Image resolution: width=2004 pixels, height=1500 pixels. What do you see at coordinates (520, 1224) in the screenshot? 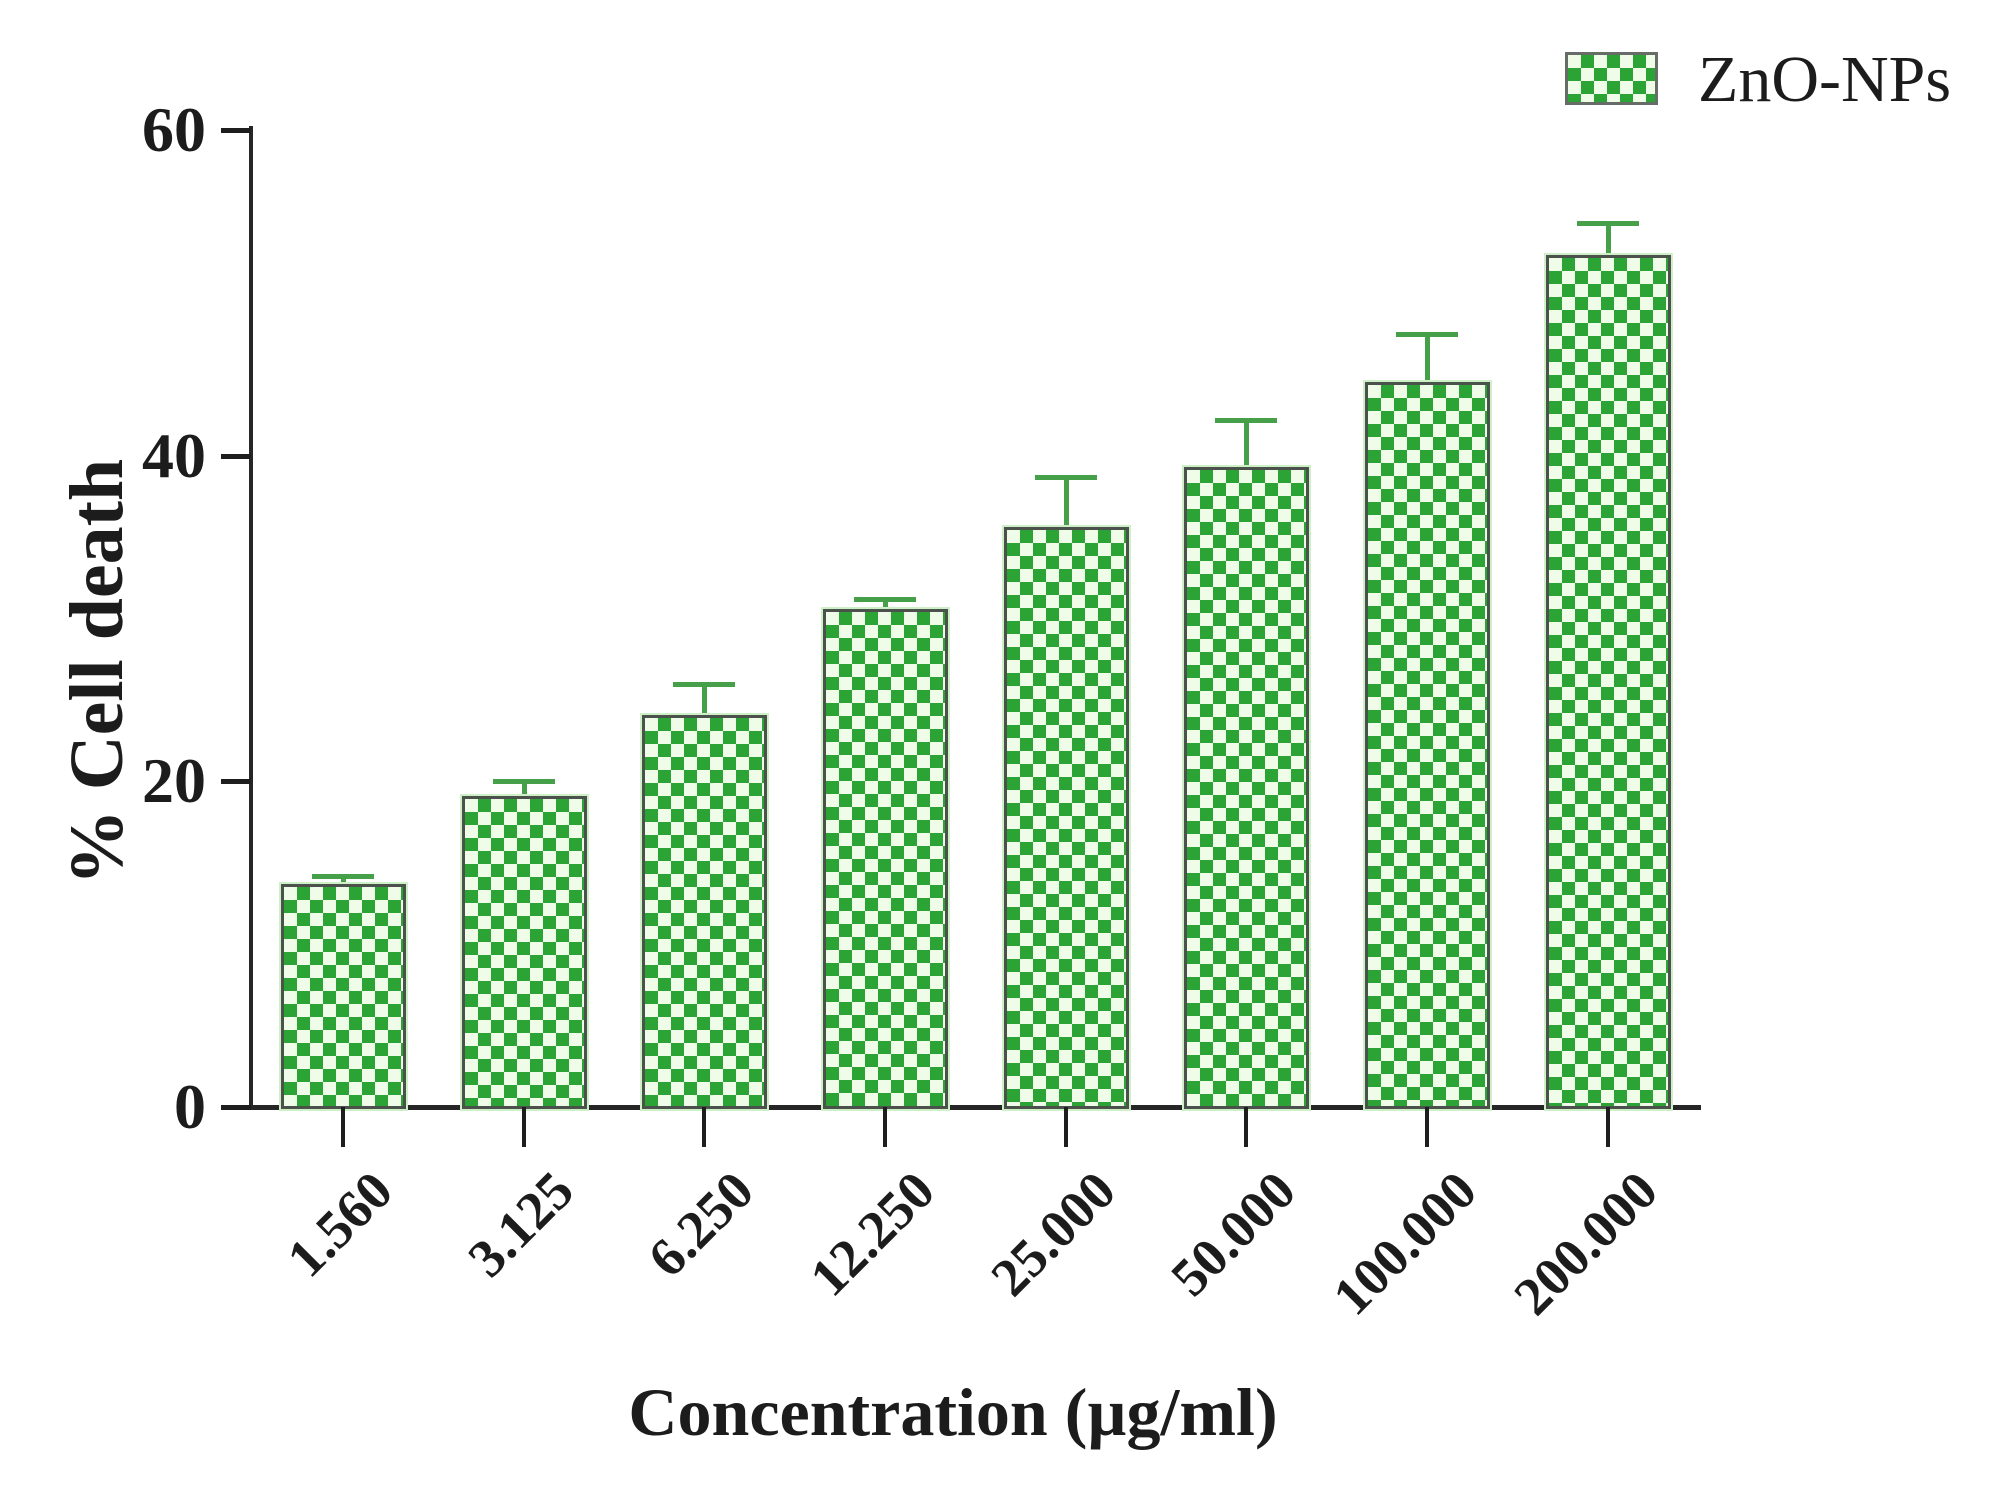
I see `x-tick-label: 3.125` at bounding box center [520, 1224].